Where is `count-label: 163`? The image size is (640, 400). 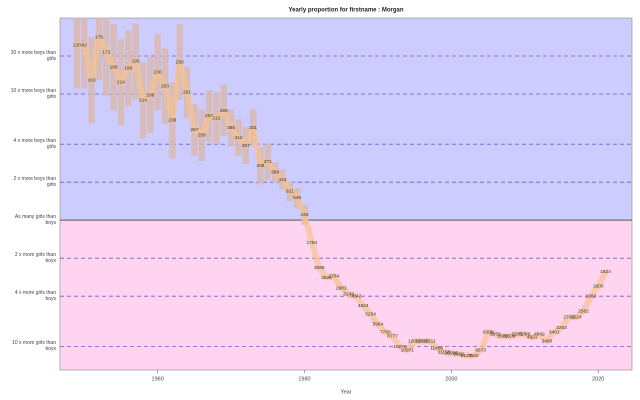 count-label: 163 is located at coordinates (92, 80).